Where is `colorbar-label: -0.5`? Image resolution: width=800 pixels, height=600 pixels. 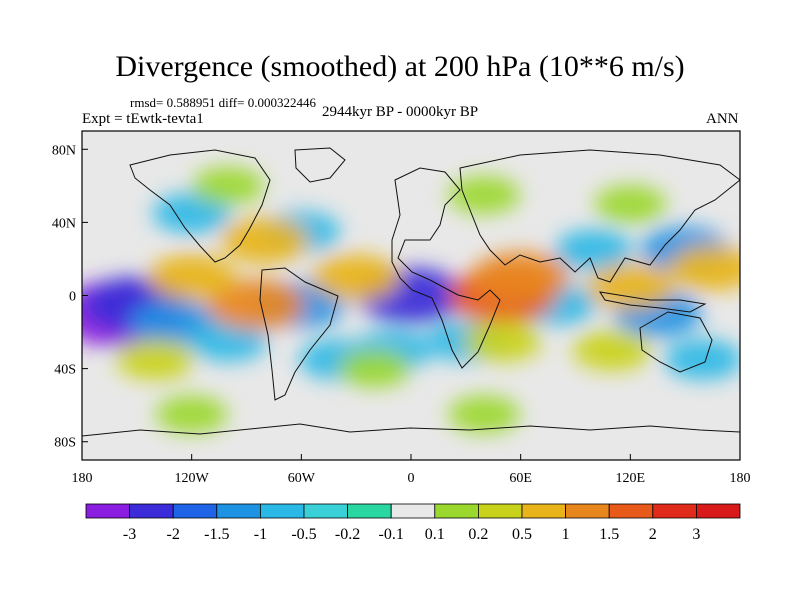 colorbar-label: -0.5 is located at coordinates (303, 534).